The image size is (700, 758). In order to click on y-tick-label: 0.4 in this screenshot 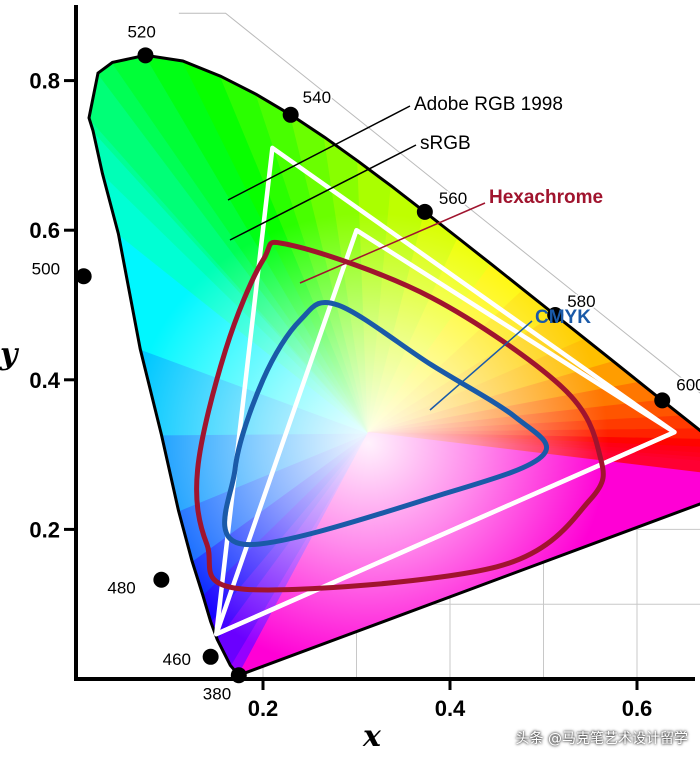, I will do `click(44, 380)`.